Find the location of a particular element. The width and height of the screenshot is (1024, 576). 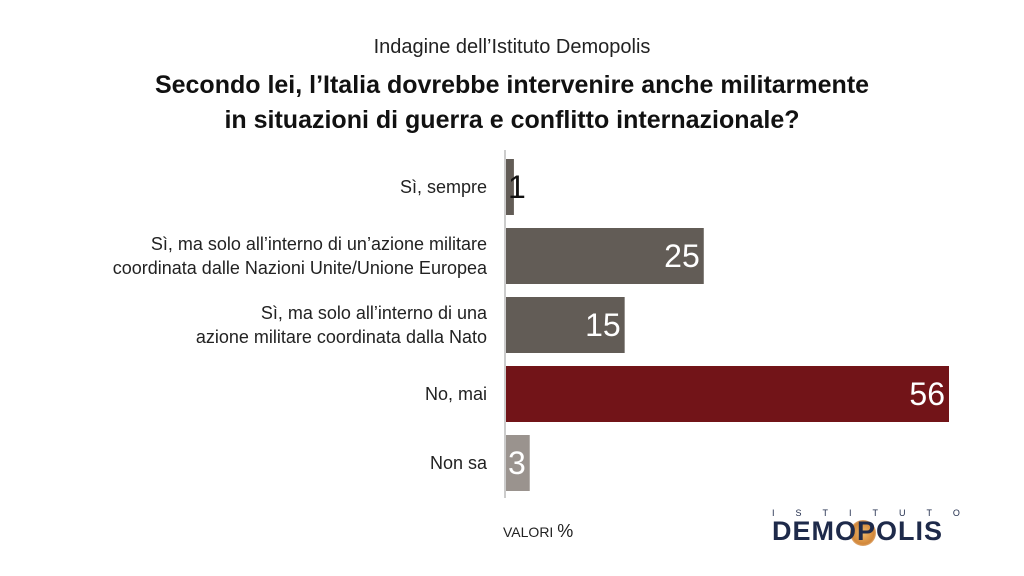

demopolis-logo: ISTITUTO DEMOPOLIS is located at coordinates (877, 527).